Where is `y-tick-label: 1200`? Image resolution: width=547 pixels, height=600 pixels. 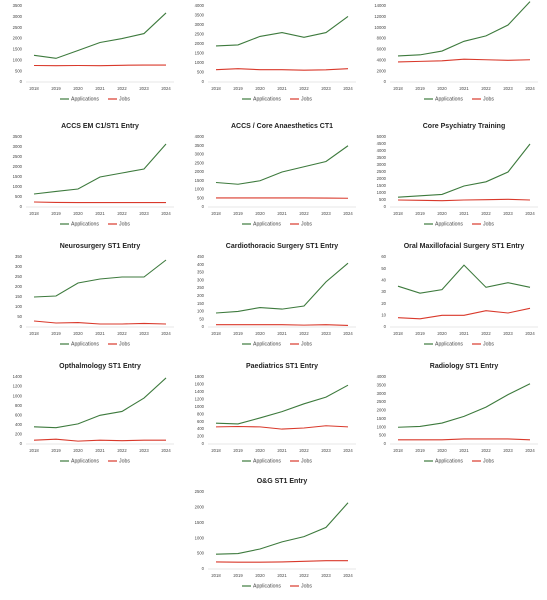 y-tick-label: 1200 is located at coordinates (200, 398).